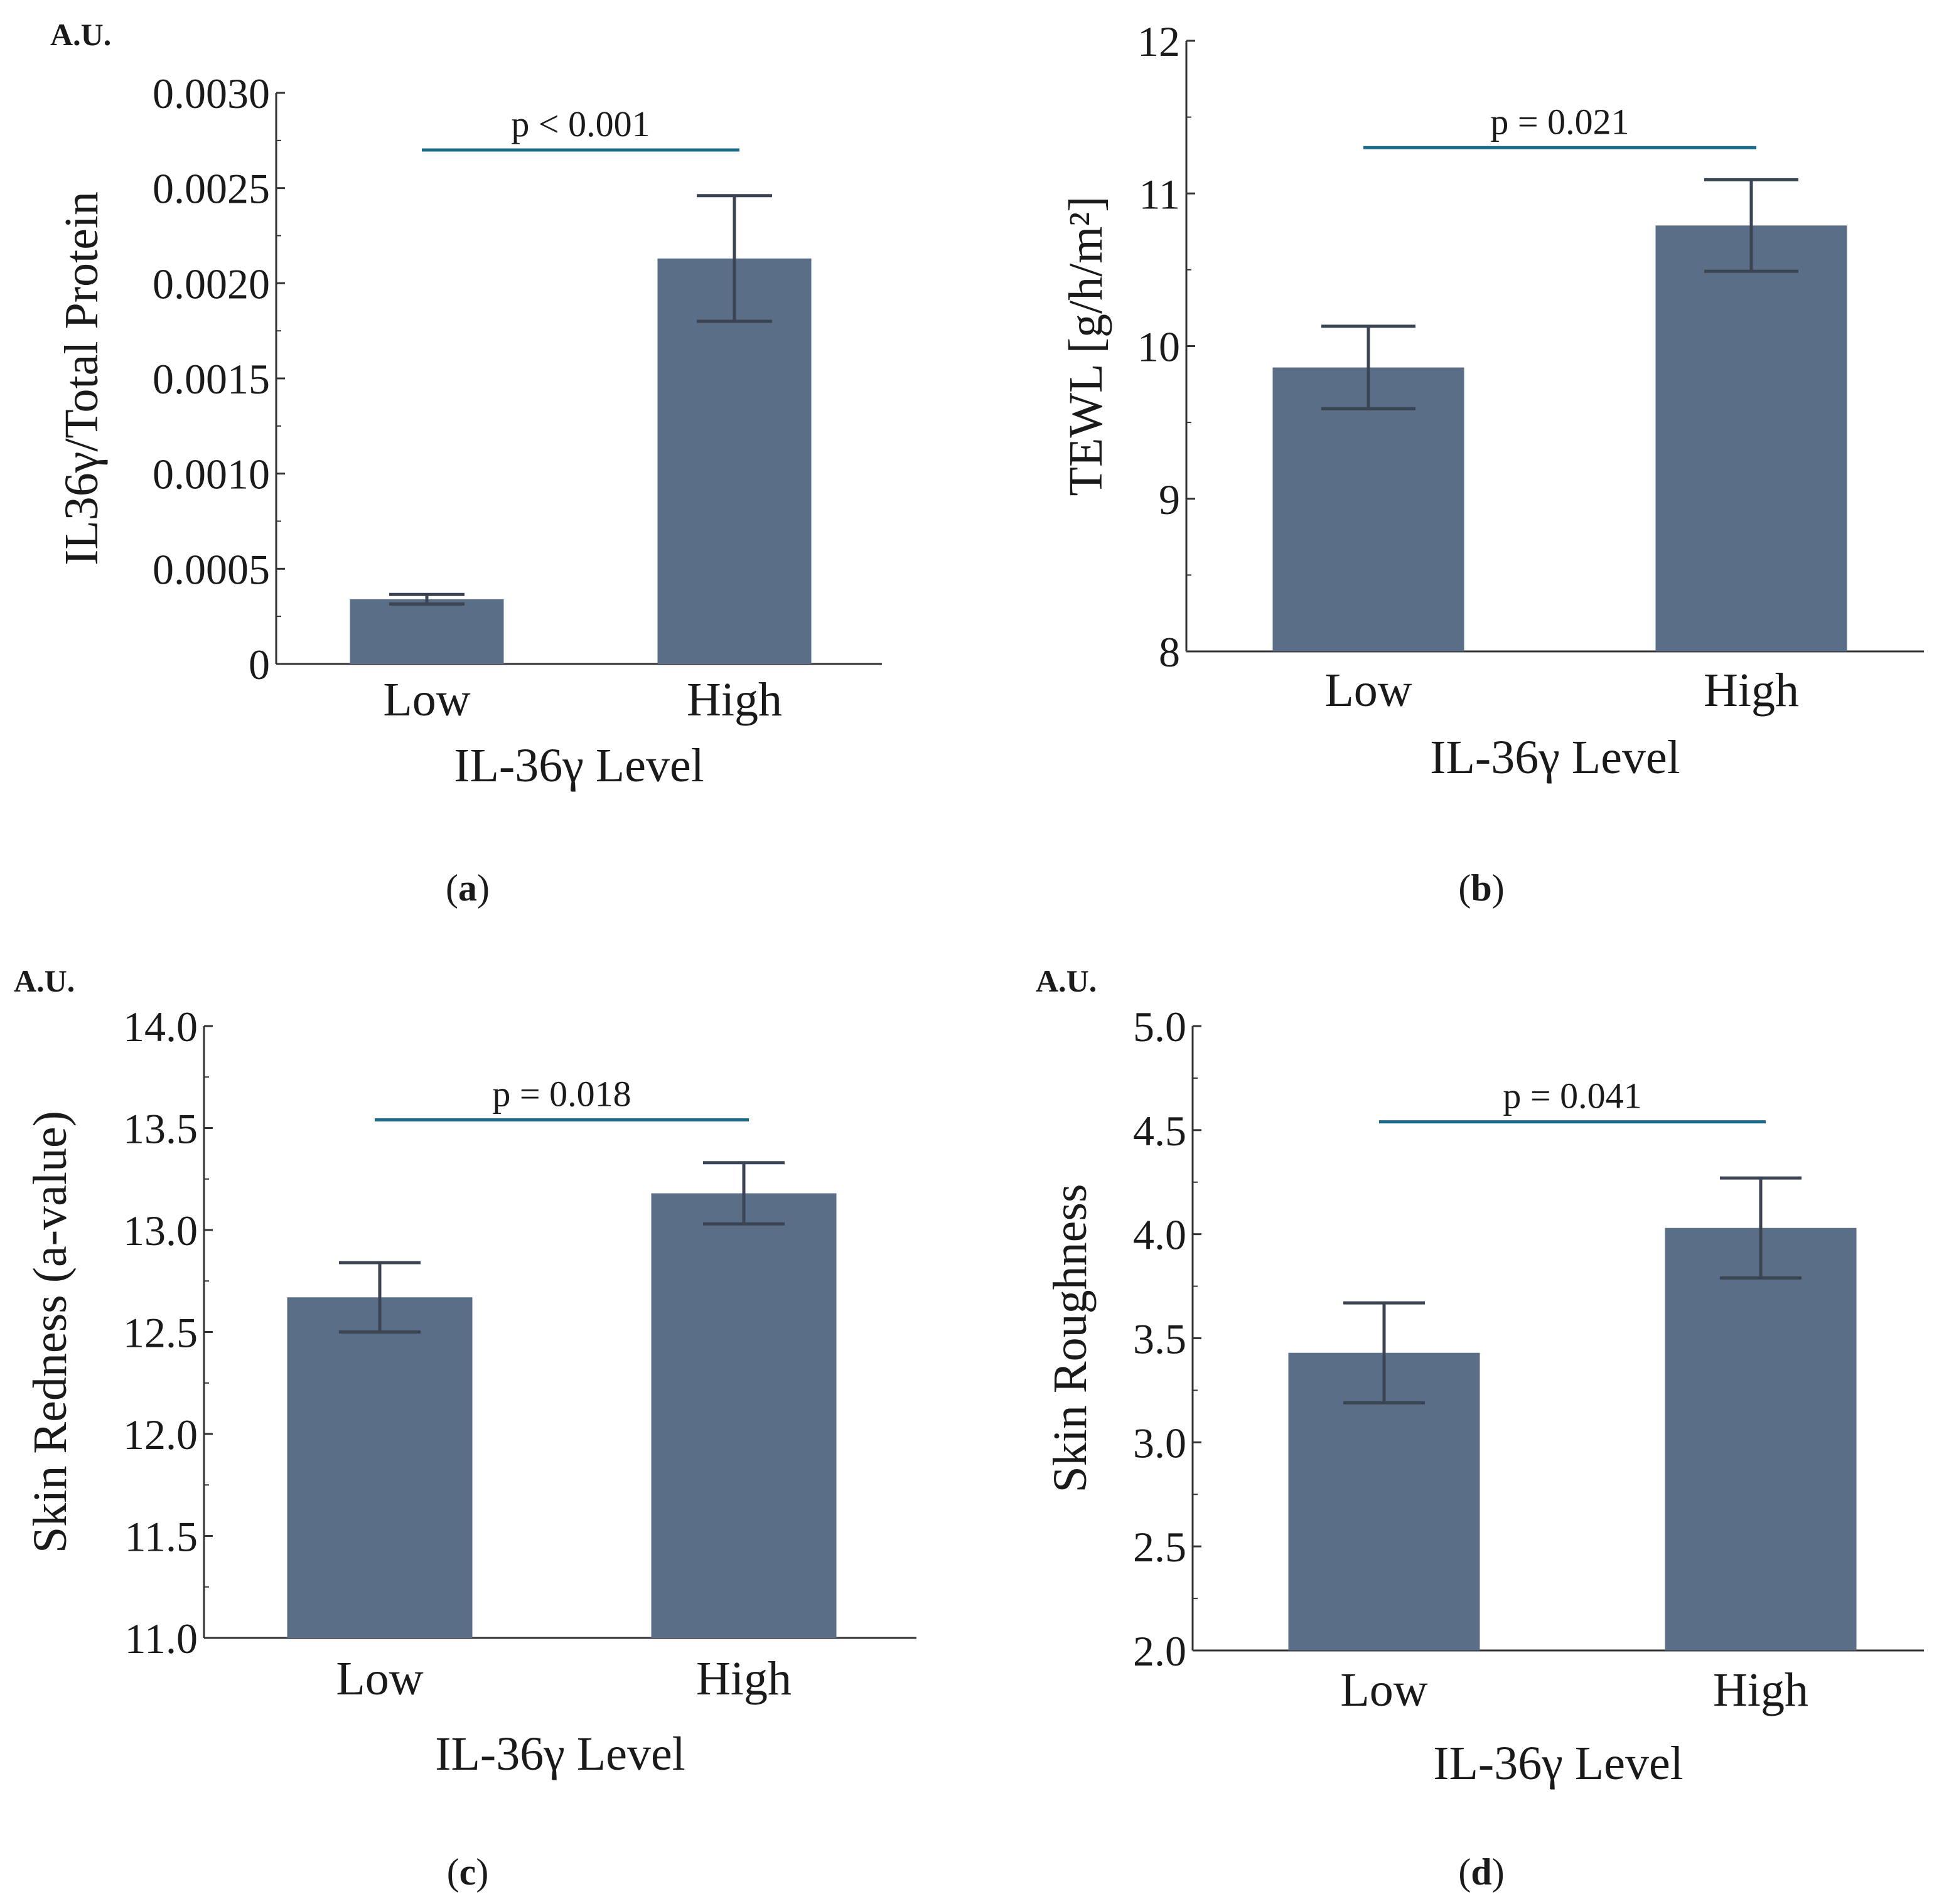 The width and height of the screenshot is (1944, 1904). What do you see at coordinates (1481, 1872) in the screenshot?
I see `panel-label: (d)` at bounding box center [1481, 1872].